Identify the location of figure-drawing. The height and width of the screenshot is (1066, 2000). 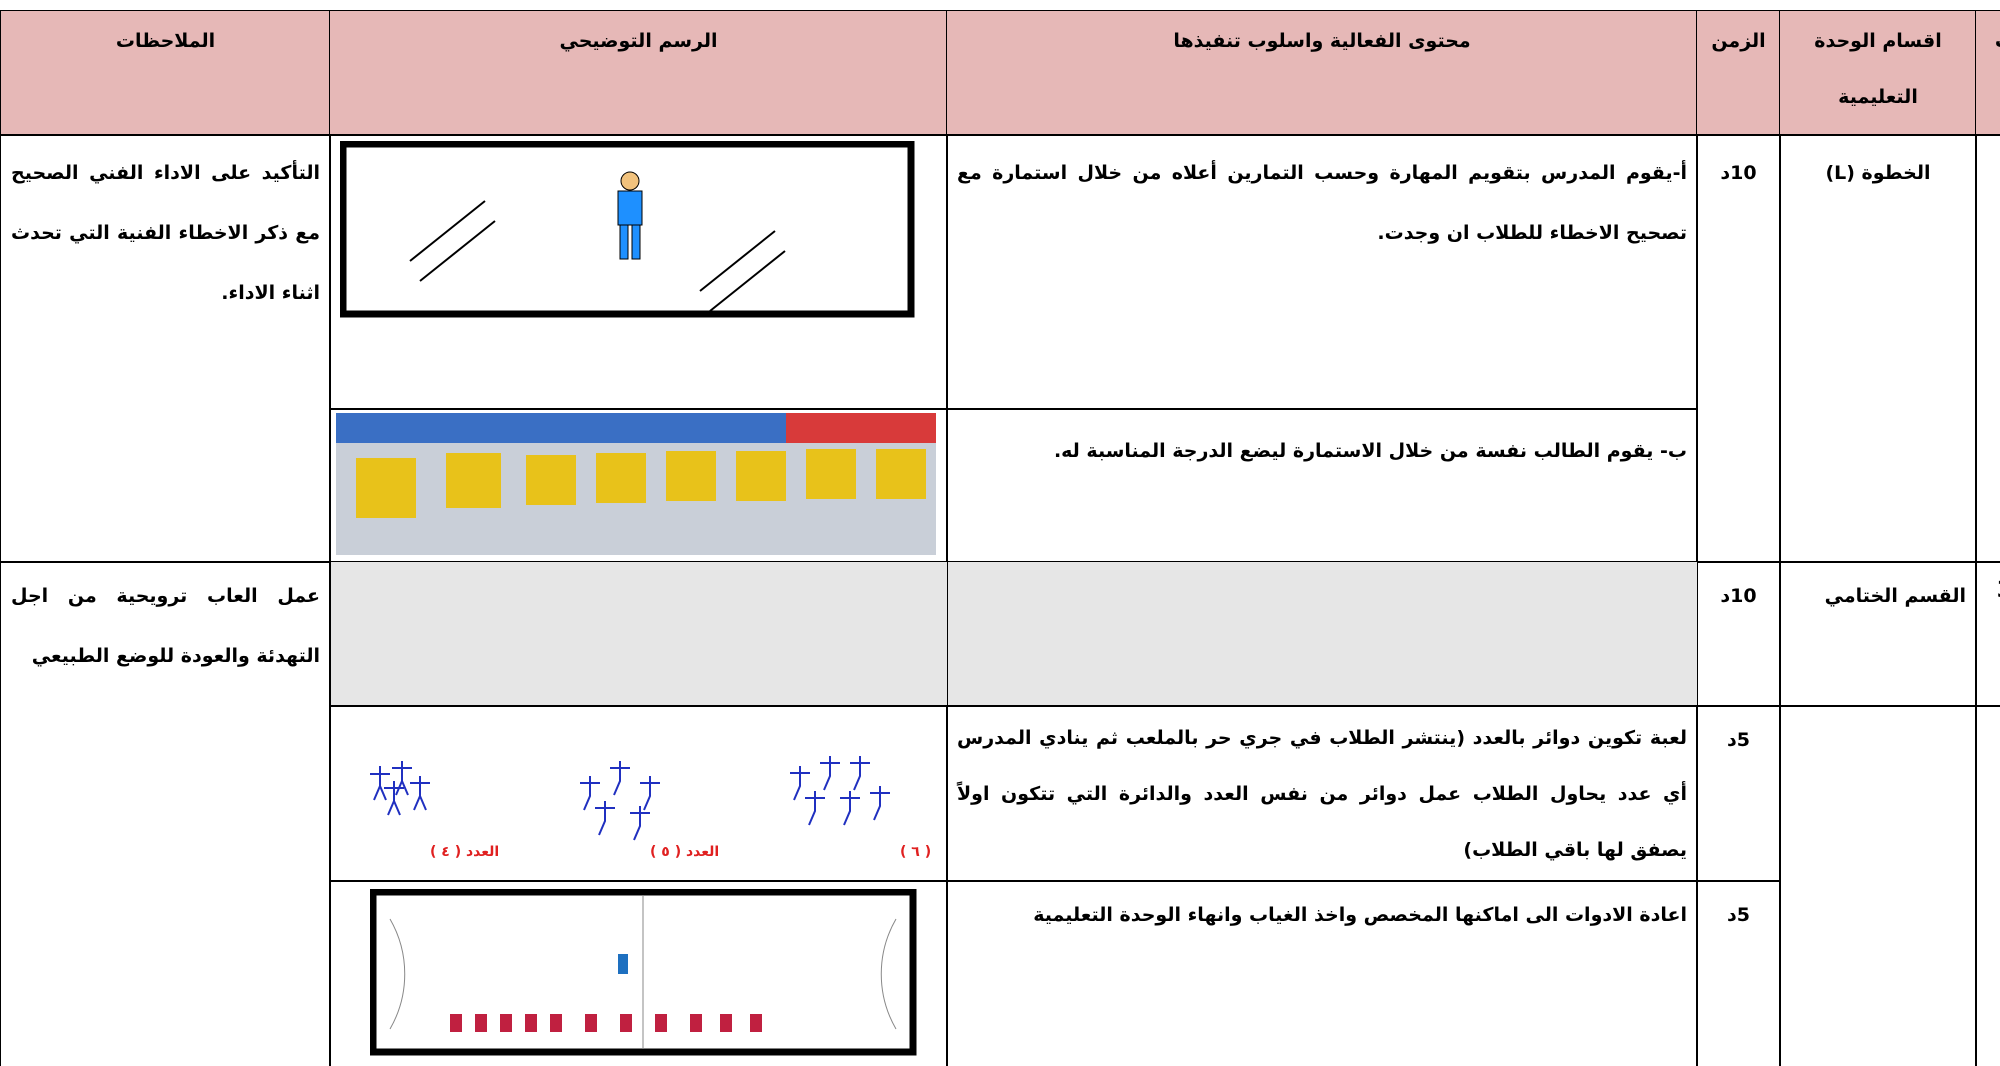
(627, 229).